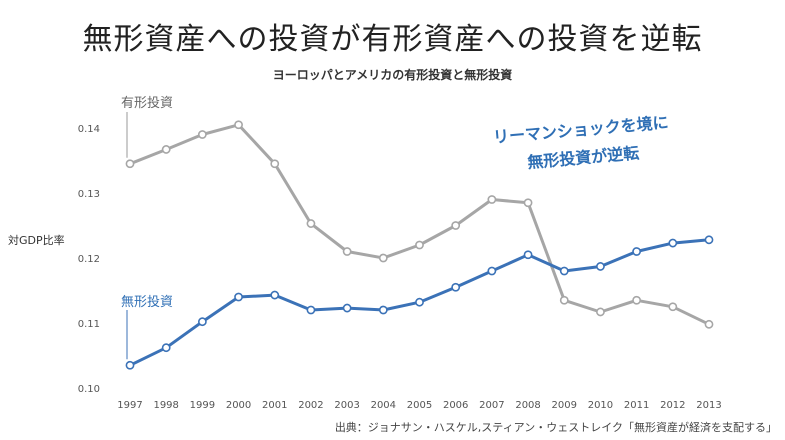  I want to click on x-tick-label: 2011, so click(636, 405).